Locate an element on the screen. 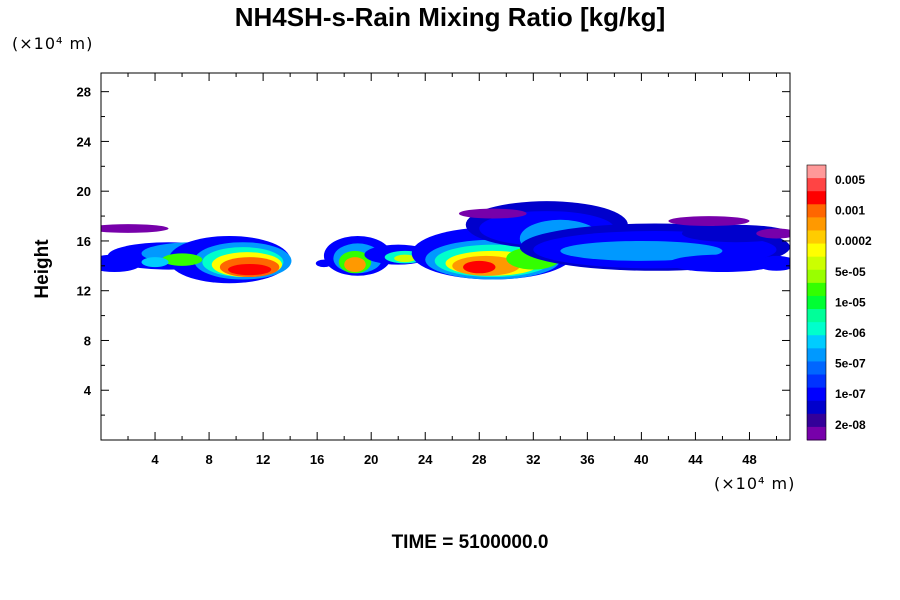 The height and width of the screenshot is (600, 900). x-tick-label: 28 is located at coordinates (479, 459).